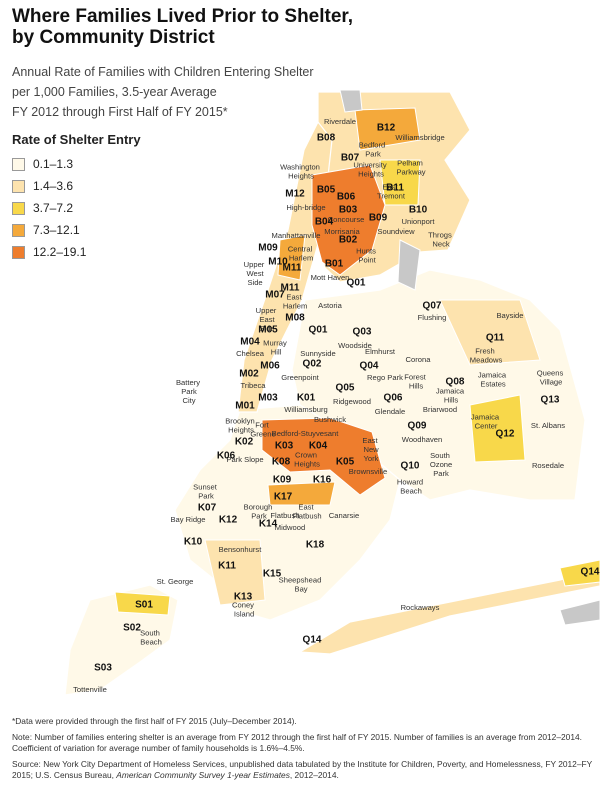  Describe the element at coordinates (249, 374) in the screenshot. I see `district-label: M02` at that location.